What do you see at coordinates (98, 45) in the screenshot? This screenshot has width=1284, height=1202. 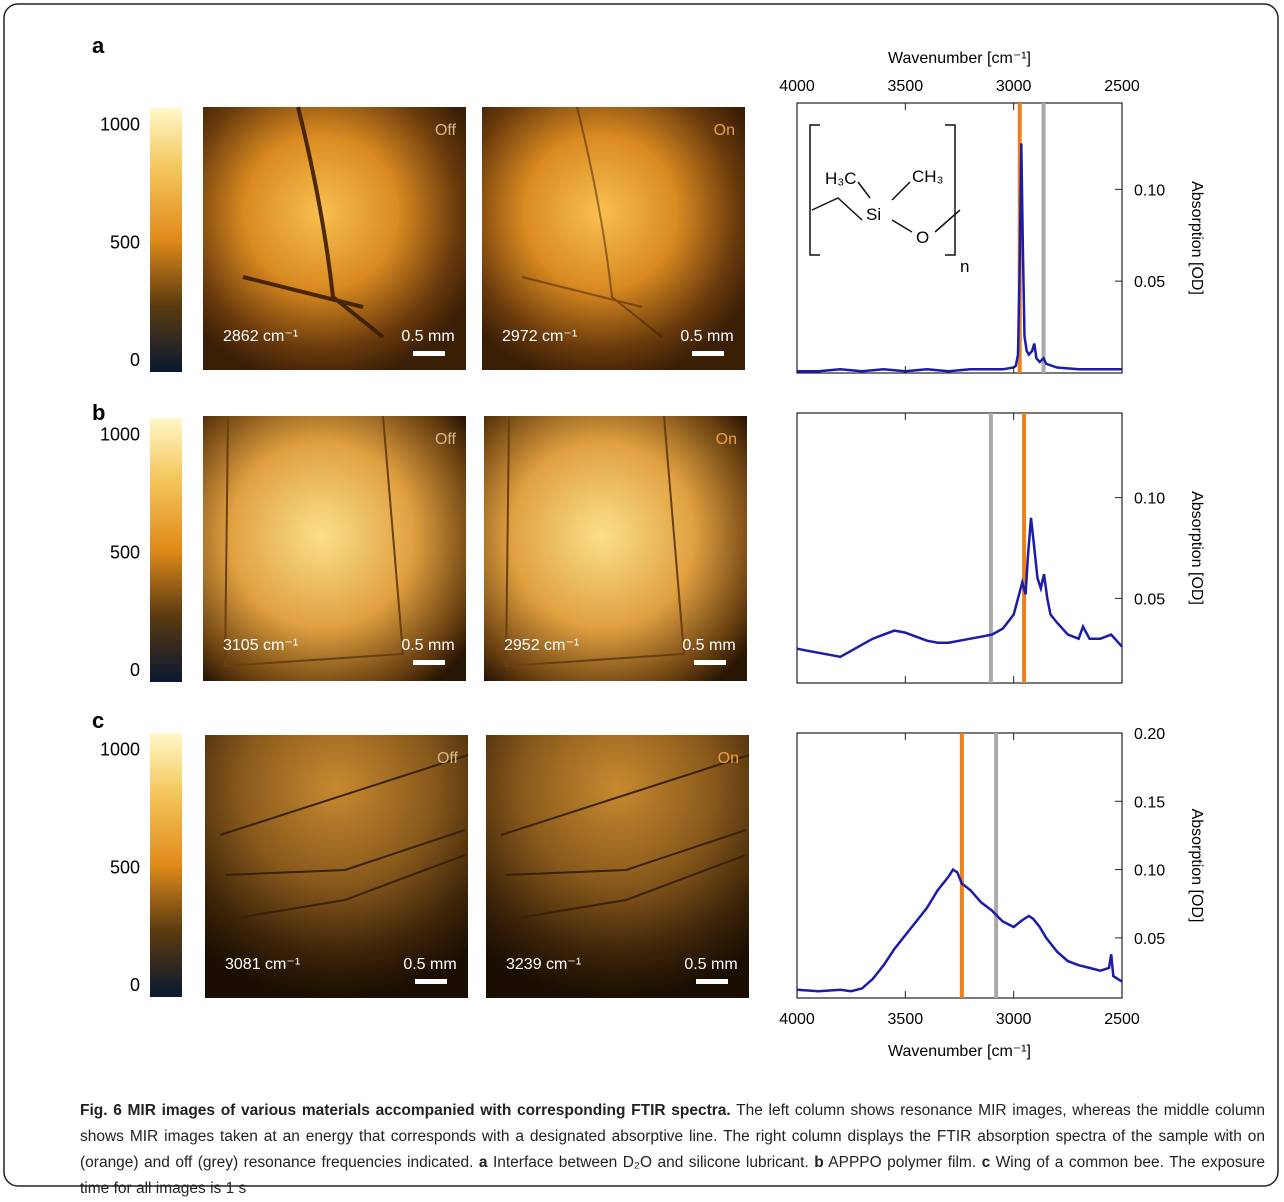 I see `panel-label: a` at bounding box center [98, 45].